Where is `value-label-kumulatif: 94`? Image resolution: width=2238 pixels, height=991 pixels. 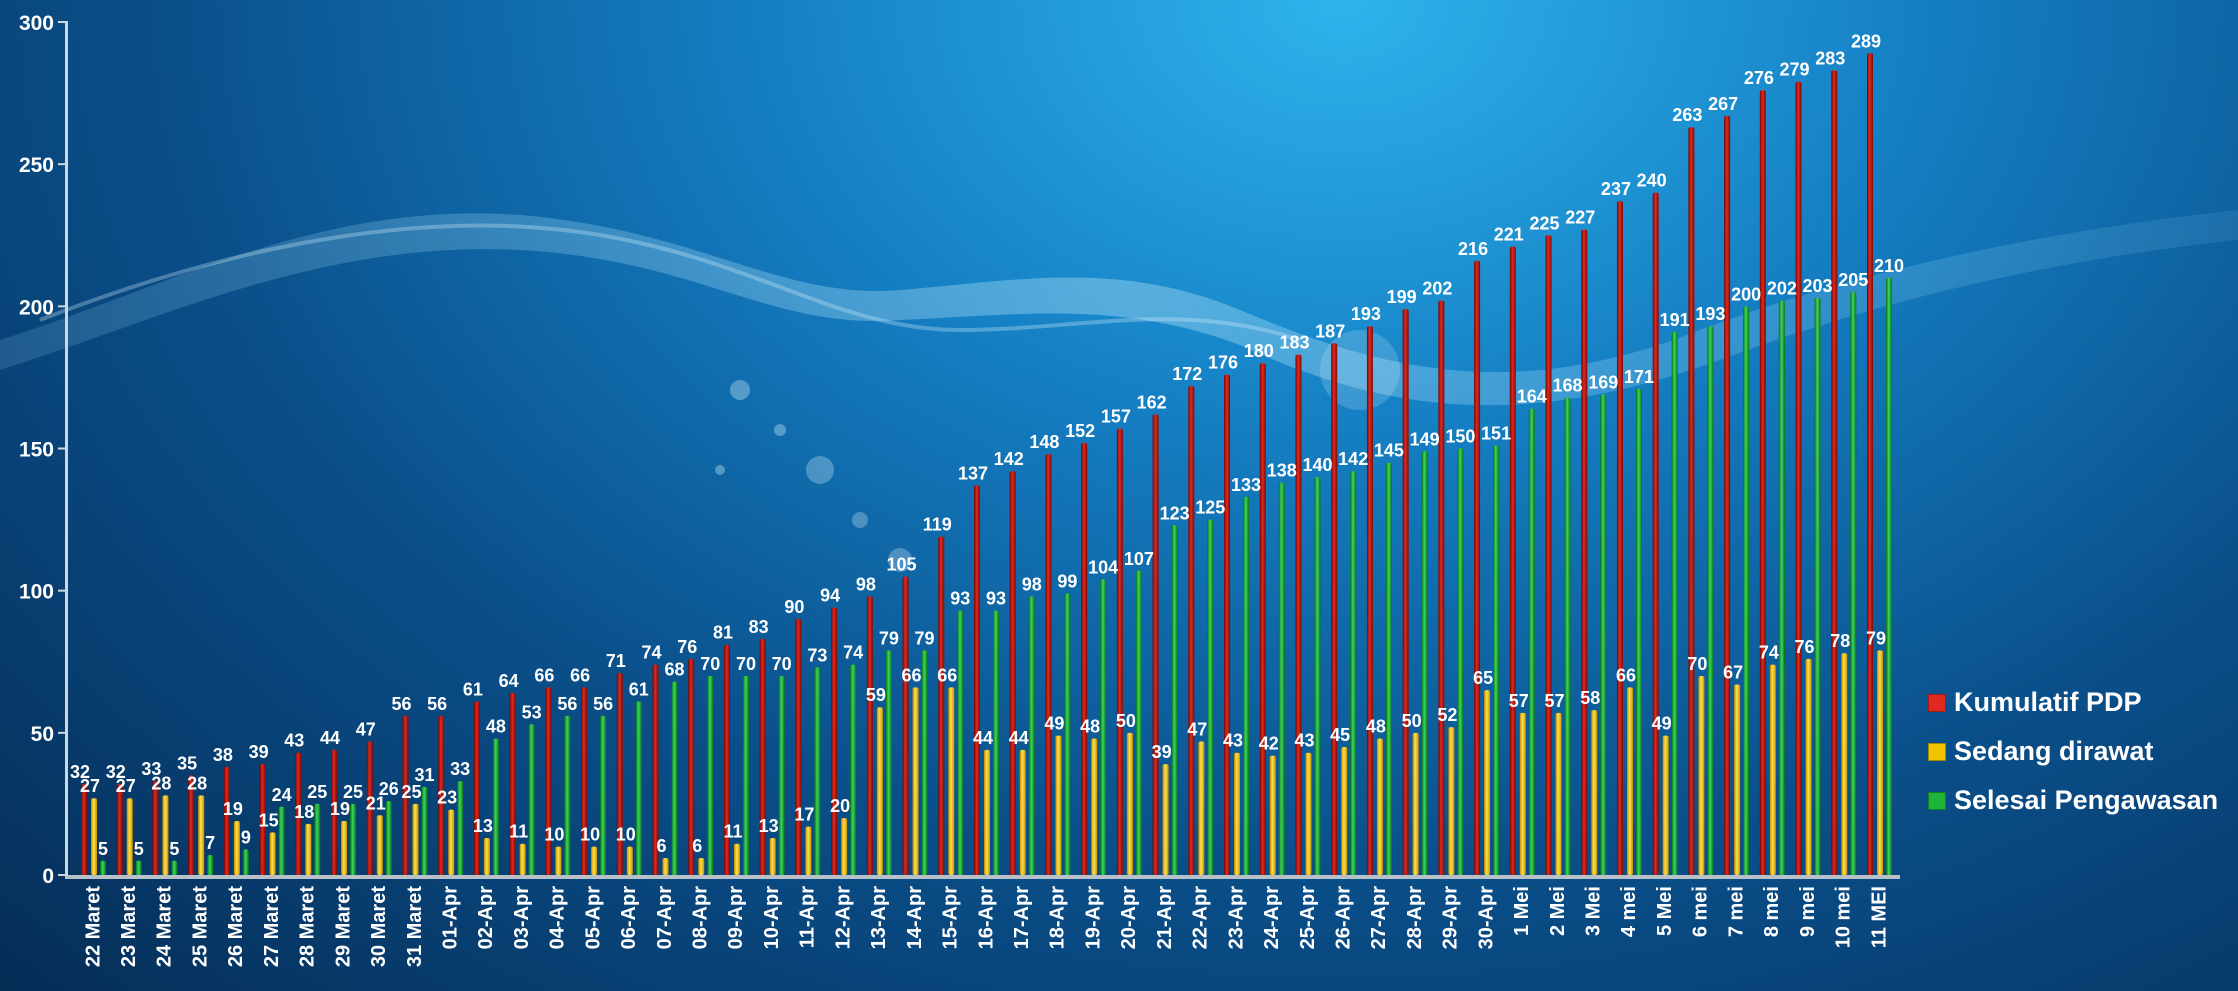 value-label-kumulatif: 94 is located at coordinates (830, 596).